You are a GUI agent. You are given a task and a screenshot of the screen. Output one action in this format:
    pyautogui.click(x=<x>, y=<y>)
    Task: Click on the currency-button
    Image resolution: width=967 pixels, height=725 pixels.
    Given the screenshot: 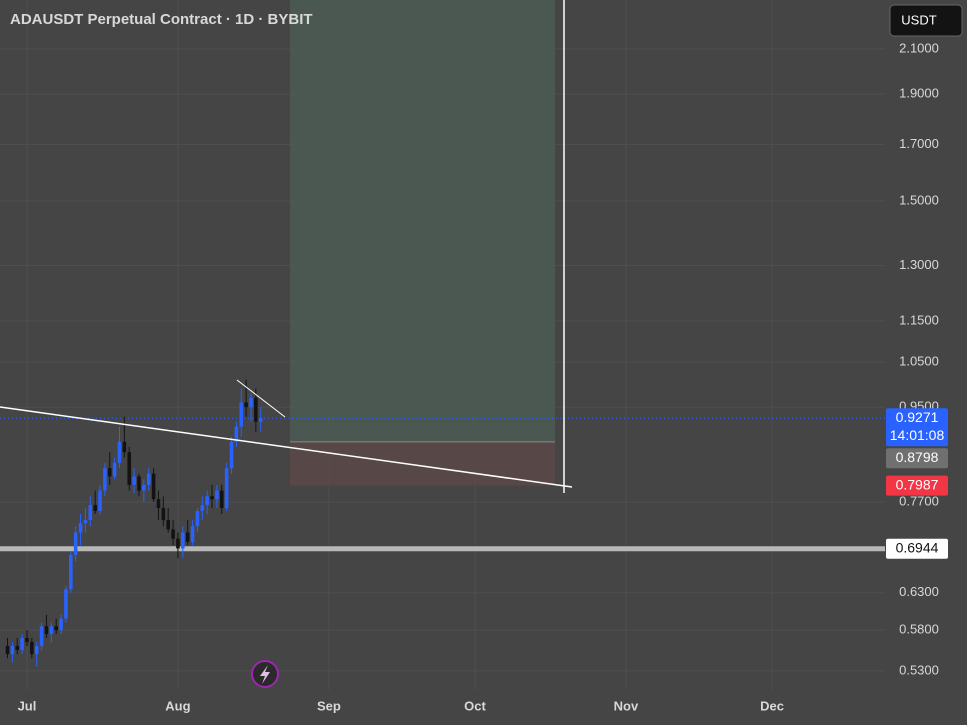 What is the action you would take?
    pyautogui.click(x=926, y=20)
    